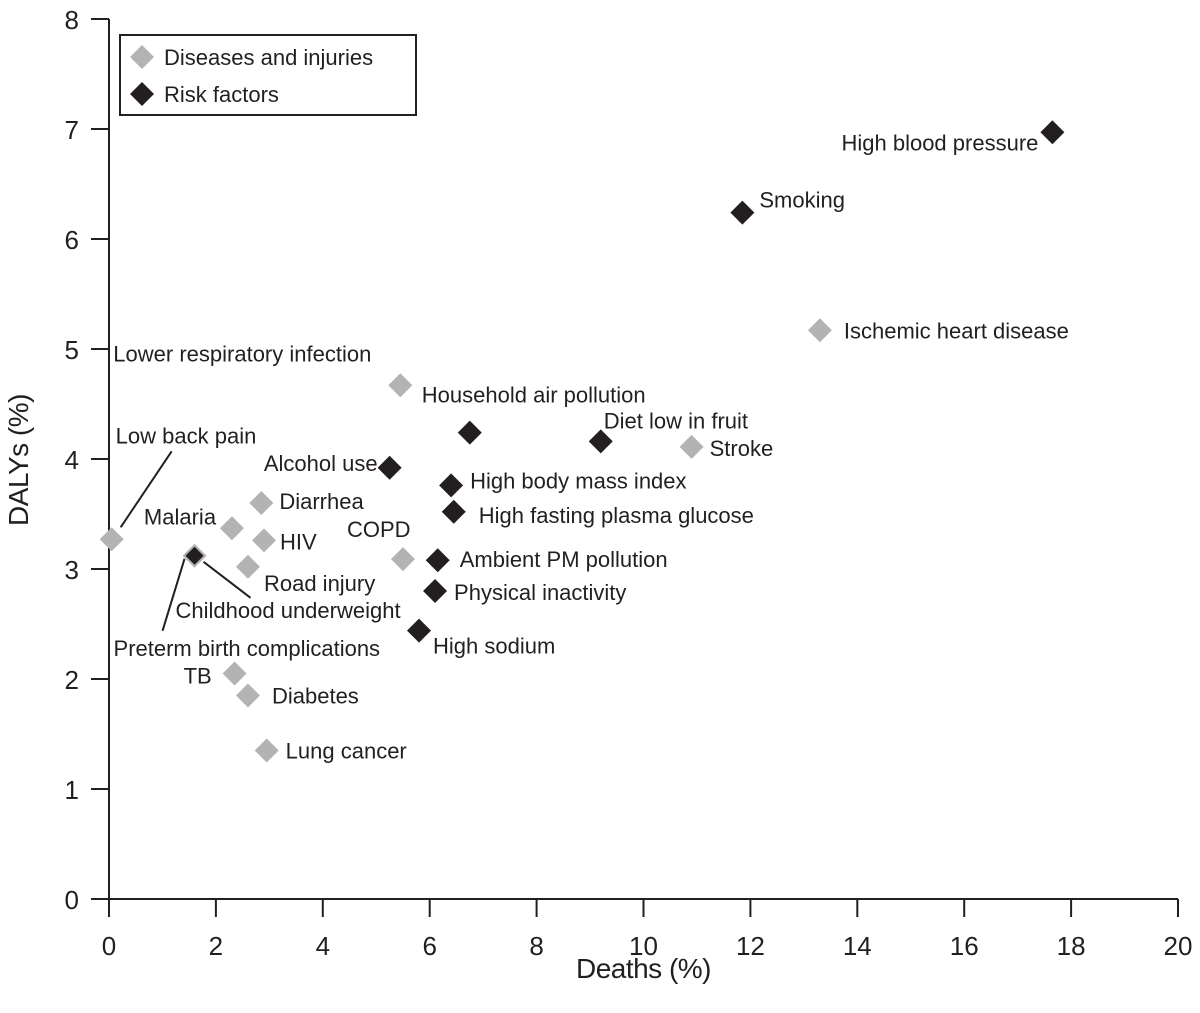 The width and height of the screenshot is (1200, 1013). I want to click on y-tick-label: 4, so click(72, 460).